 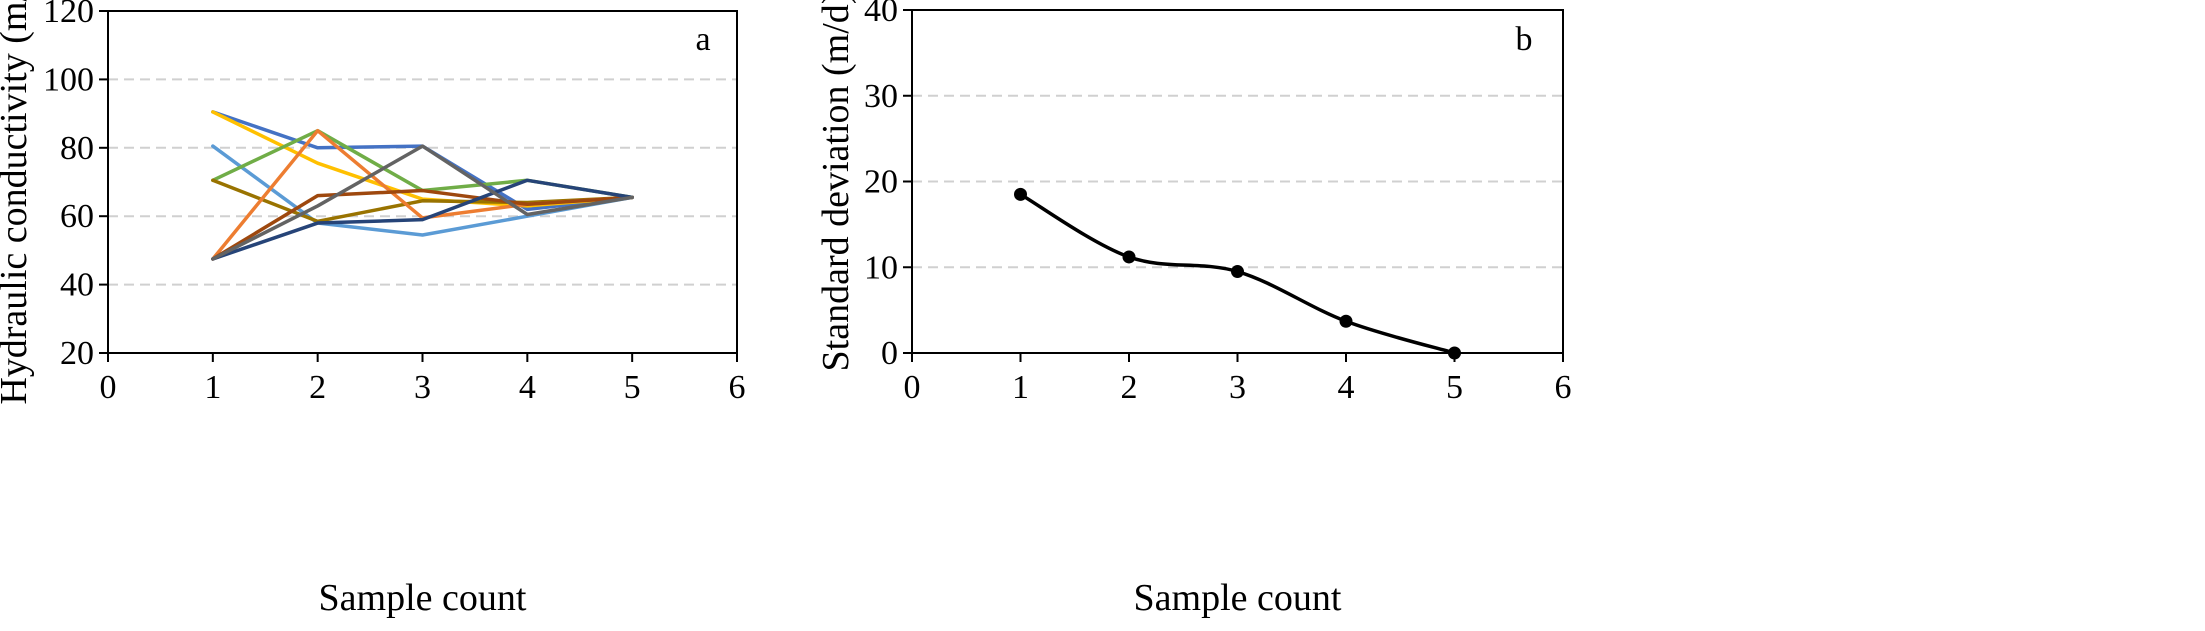 What do you see at coordinates (889, 353) in the screenshot?
I see `y-tick-label: 0` at bounding box center [889, 353].